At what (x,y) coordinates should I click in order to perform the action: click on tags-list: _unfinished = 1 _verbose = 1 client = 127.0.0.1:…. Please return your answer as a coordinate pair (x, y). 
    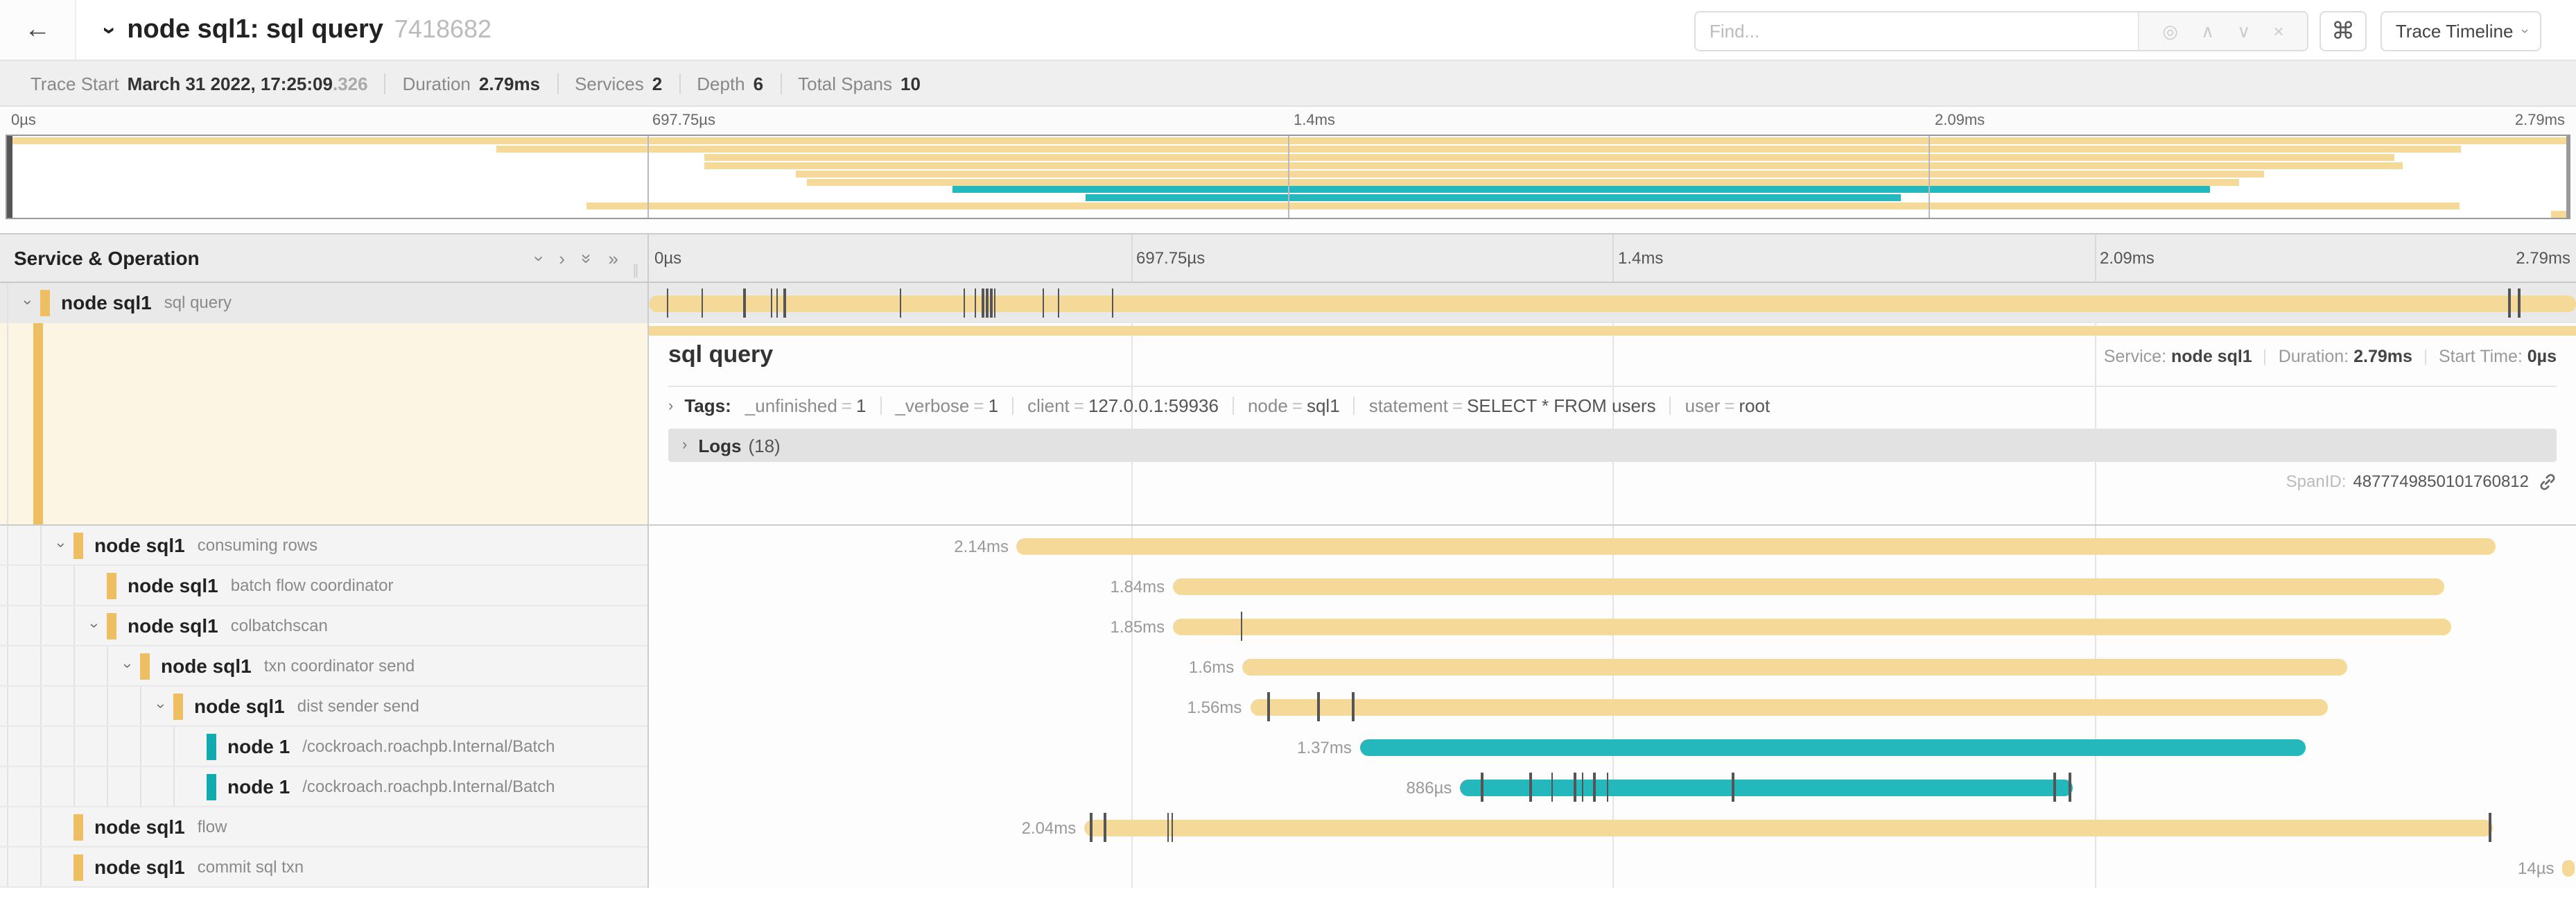
    Looking at the image, I should click on (1257, 405).